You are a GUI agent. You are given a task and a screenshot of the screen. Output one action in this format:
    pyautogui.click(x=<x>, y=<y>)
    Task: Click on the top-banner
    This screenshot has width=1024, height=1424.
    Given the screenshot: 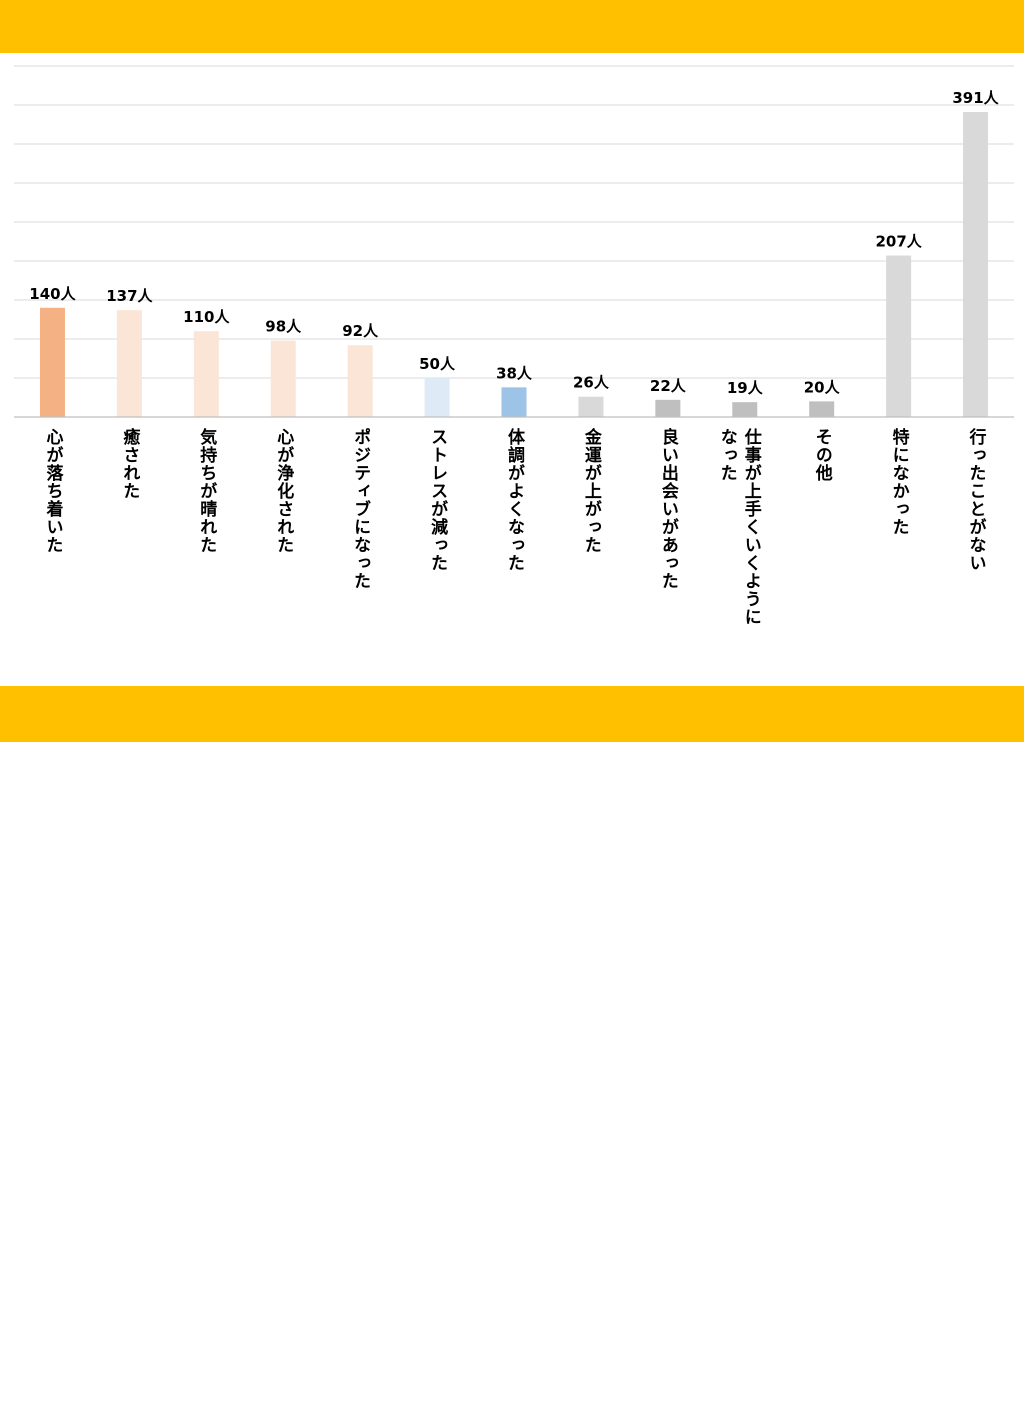 What is the action you would take?
    pyautogui.click(x=512, y=26)
    